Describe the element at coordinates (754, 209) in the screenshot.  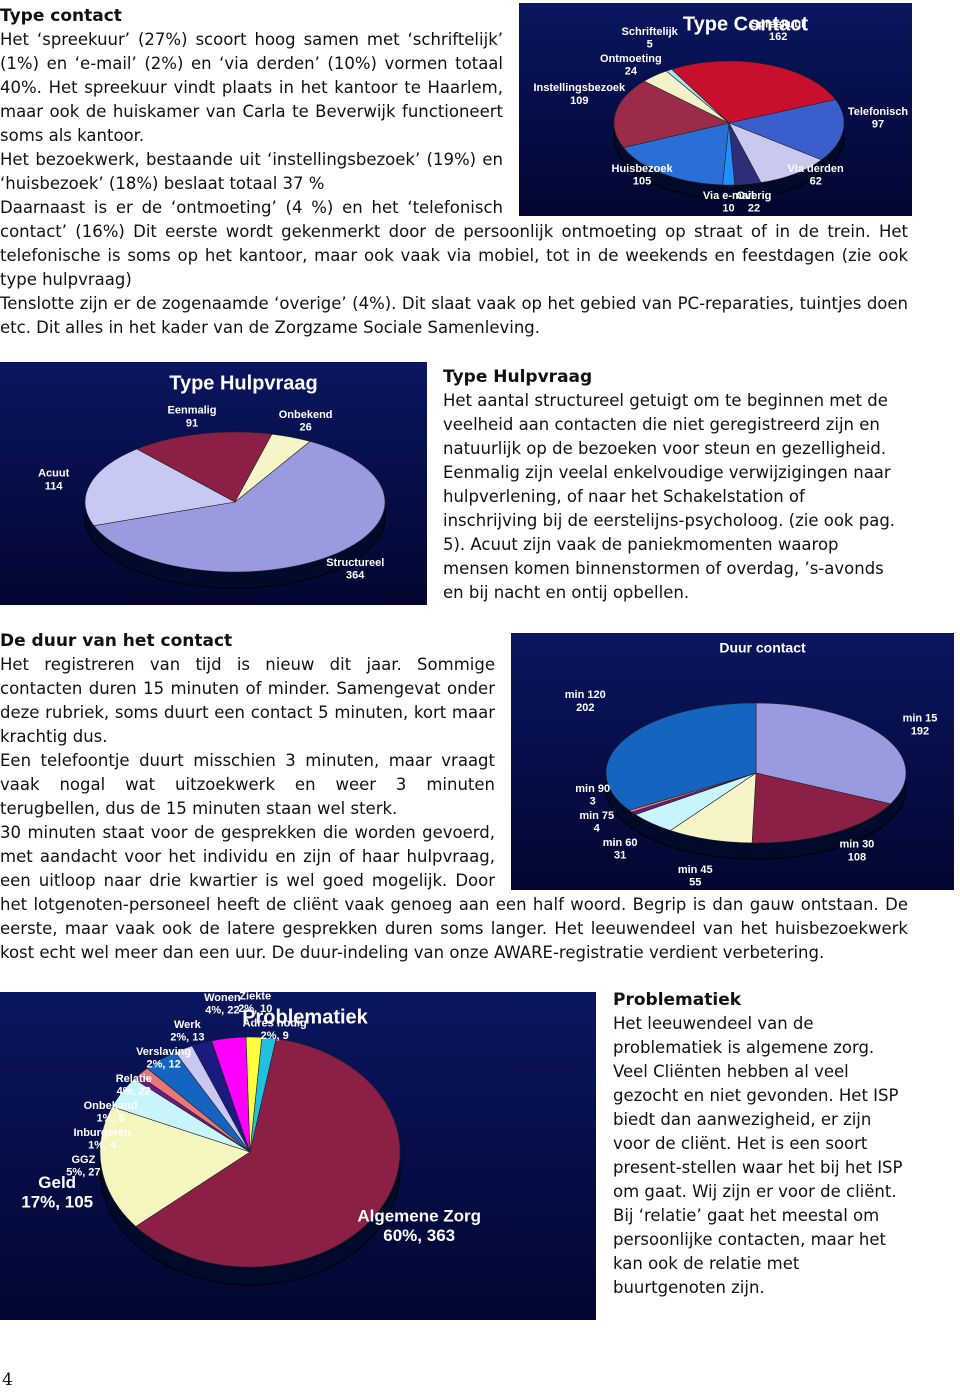
I see `slice-value: 22` at that location.